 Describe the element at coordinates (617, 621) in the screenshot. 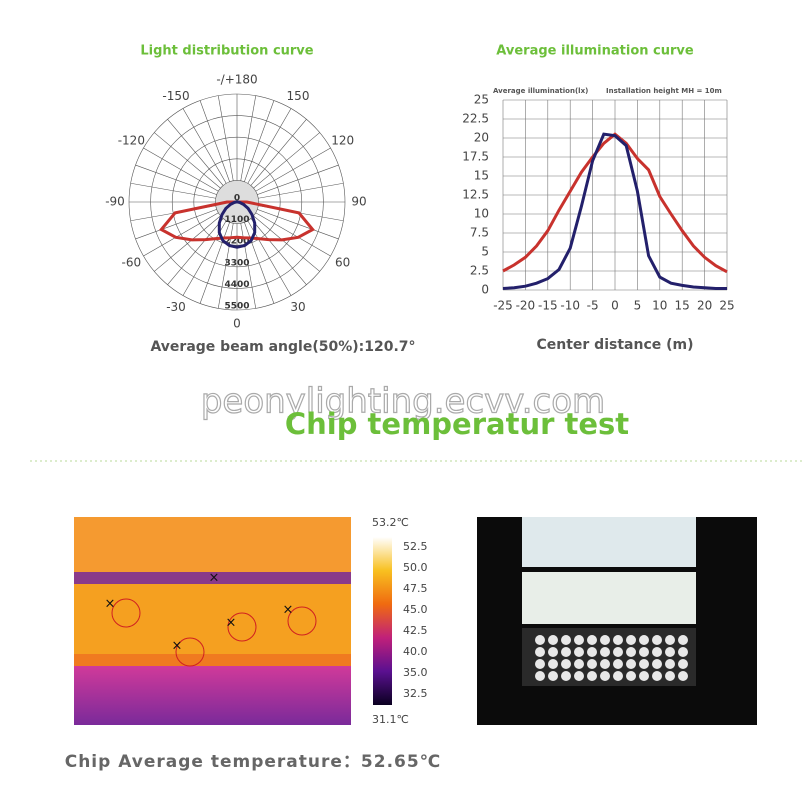

I see `led-photo` at that location.